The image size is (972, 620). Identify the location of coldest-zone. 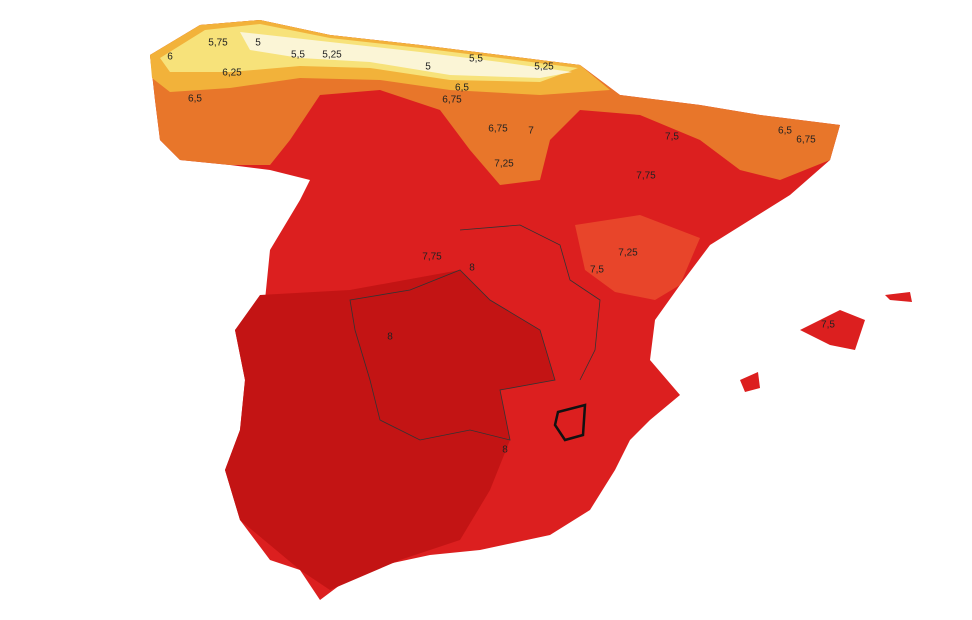
(406, 55).